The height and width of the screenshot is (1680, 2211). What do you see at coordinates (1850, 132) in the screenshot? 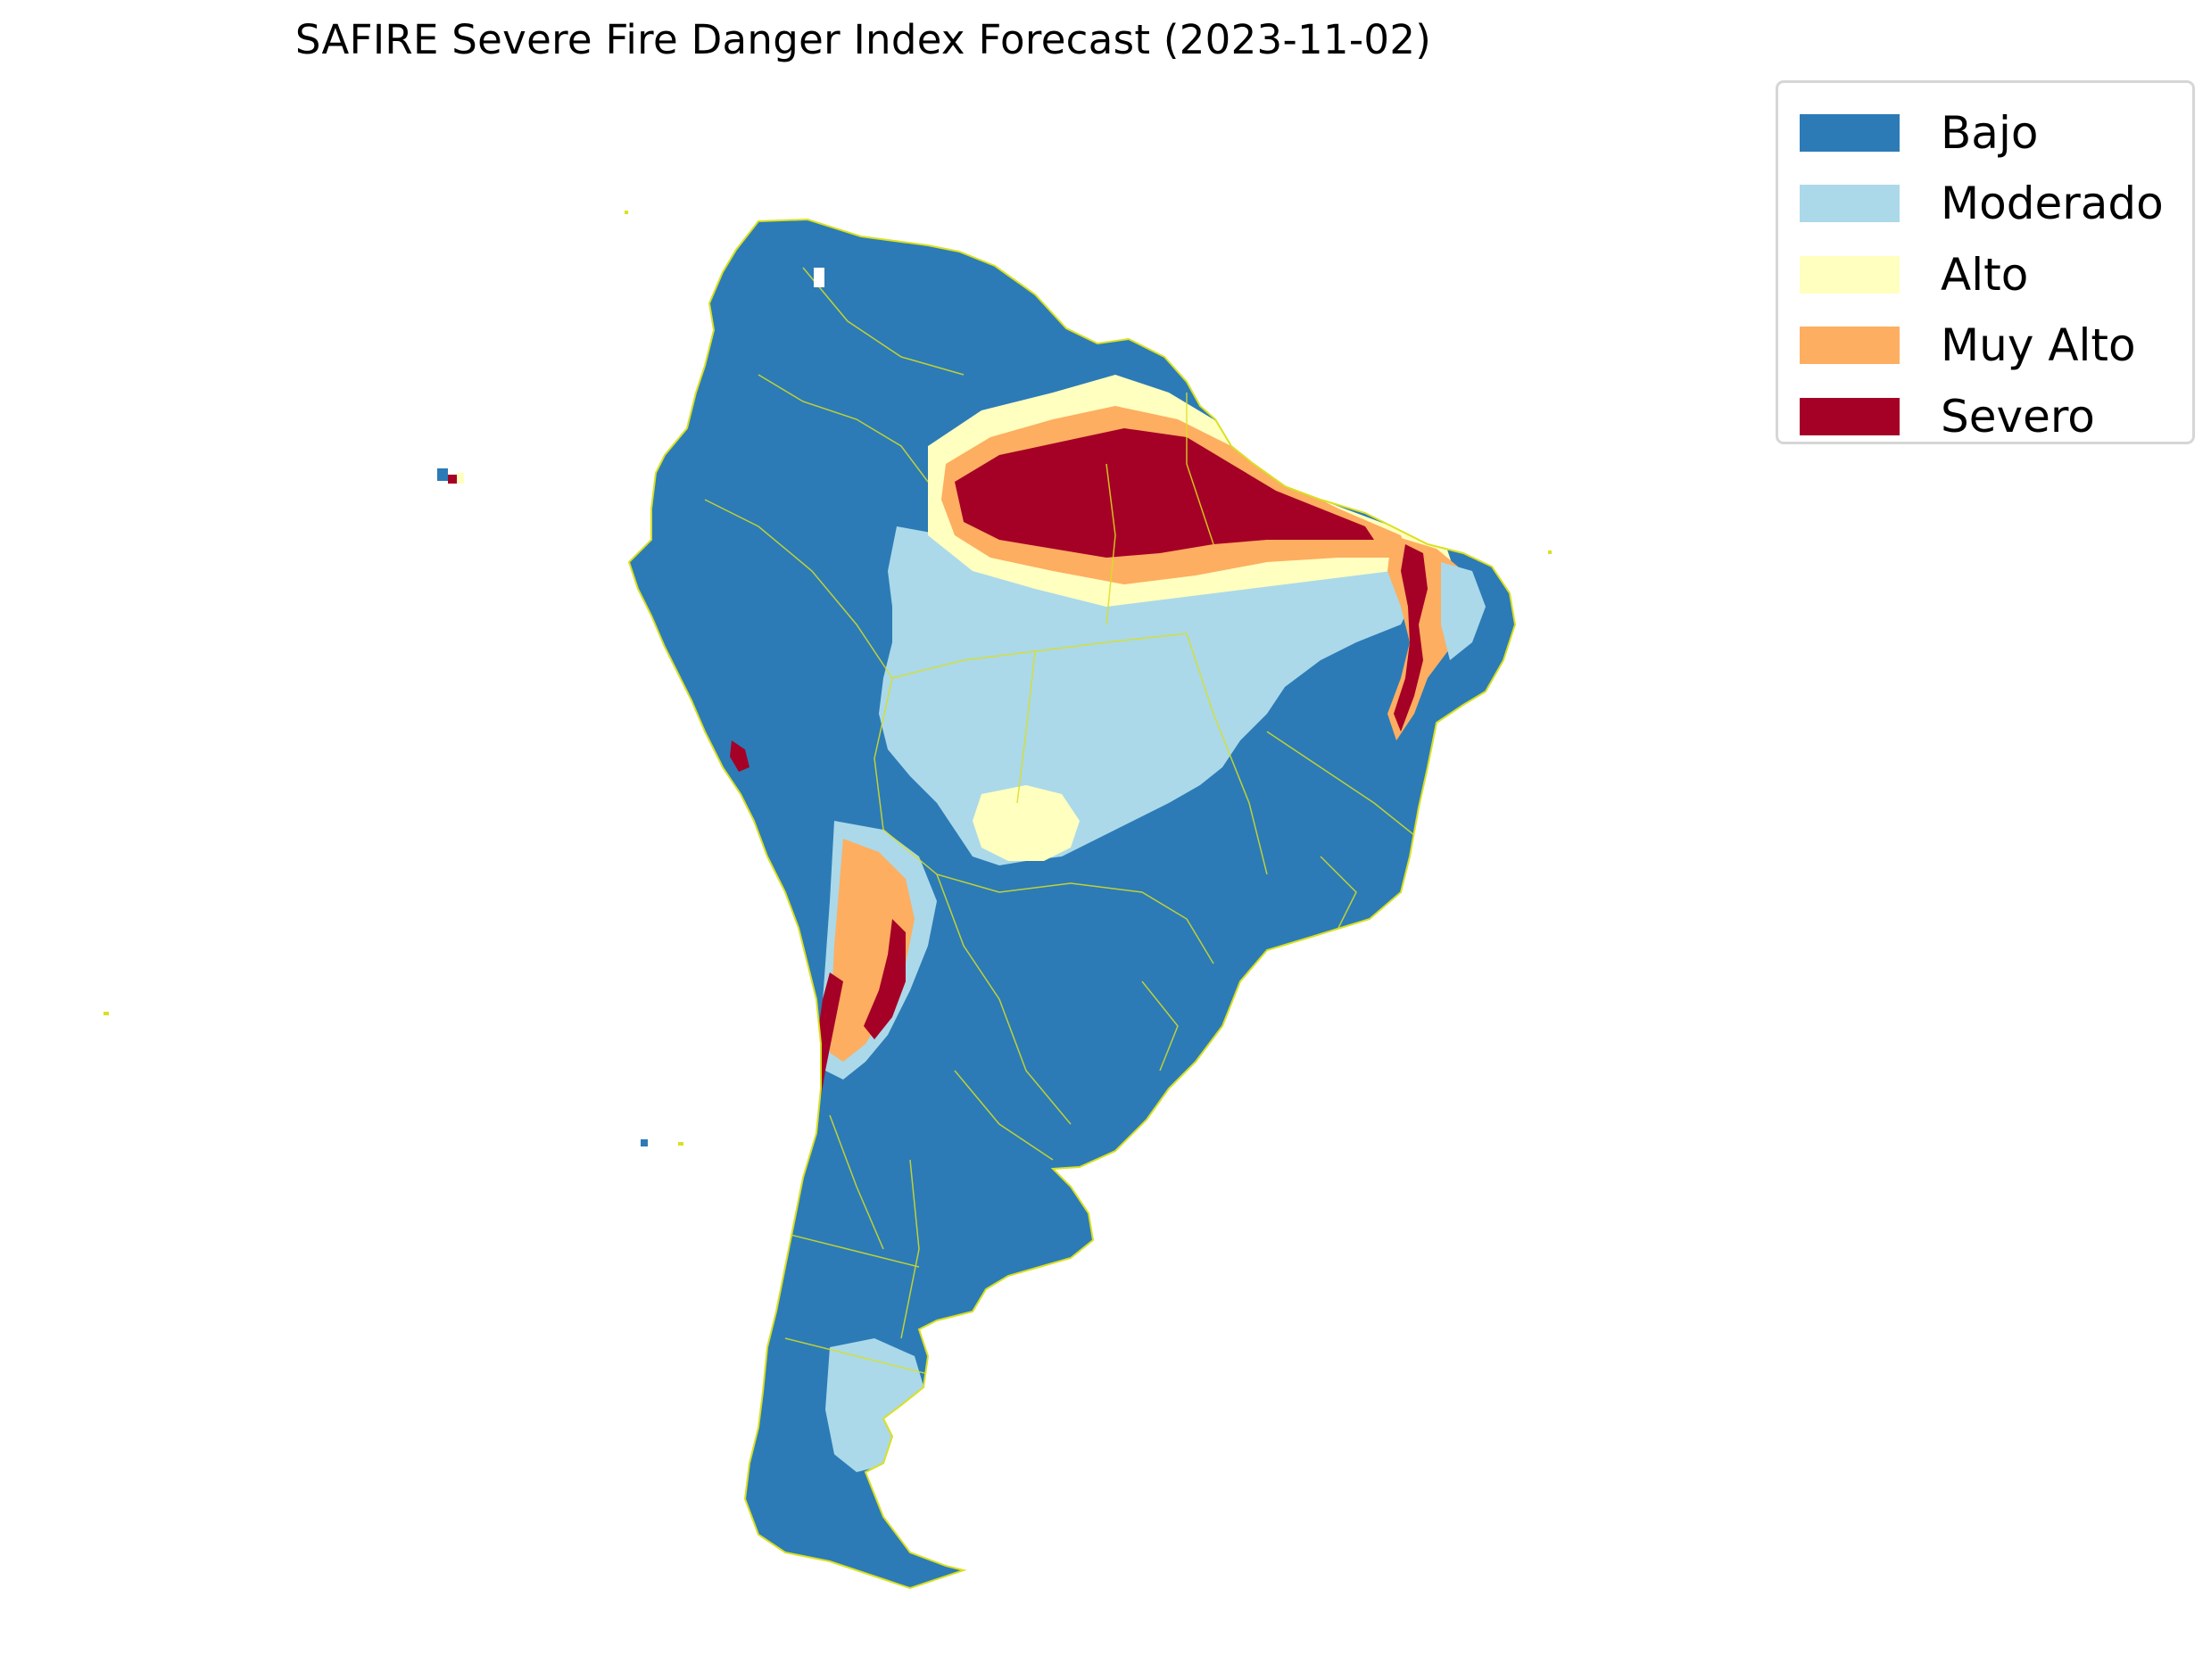
I see `legend-swatch-bajo` at bounding box center [1850, 132].